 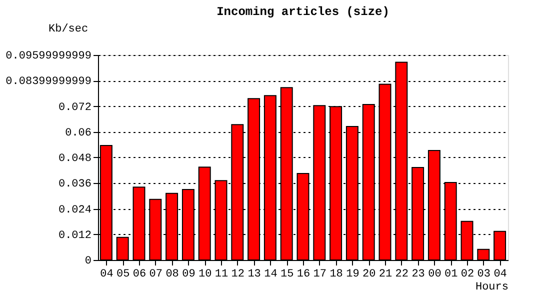 I want to click on y-tick-label: 0, so click(x=88, y=262).